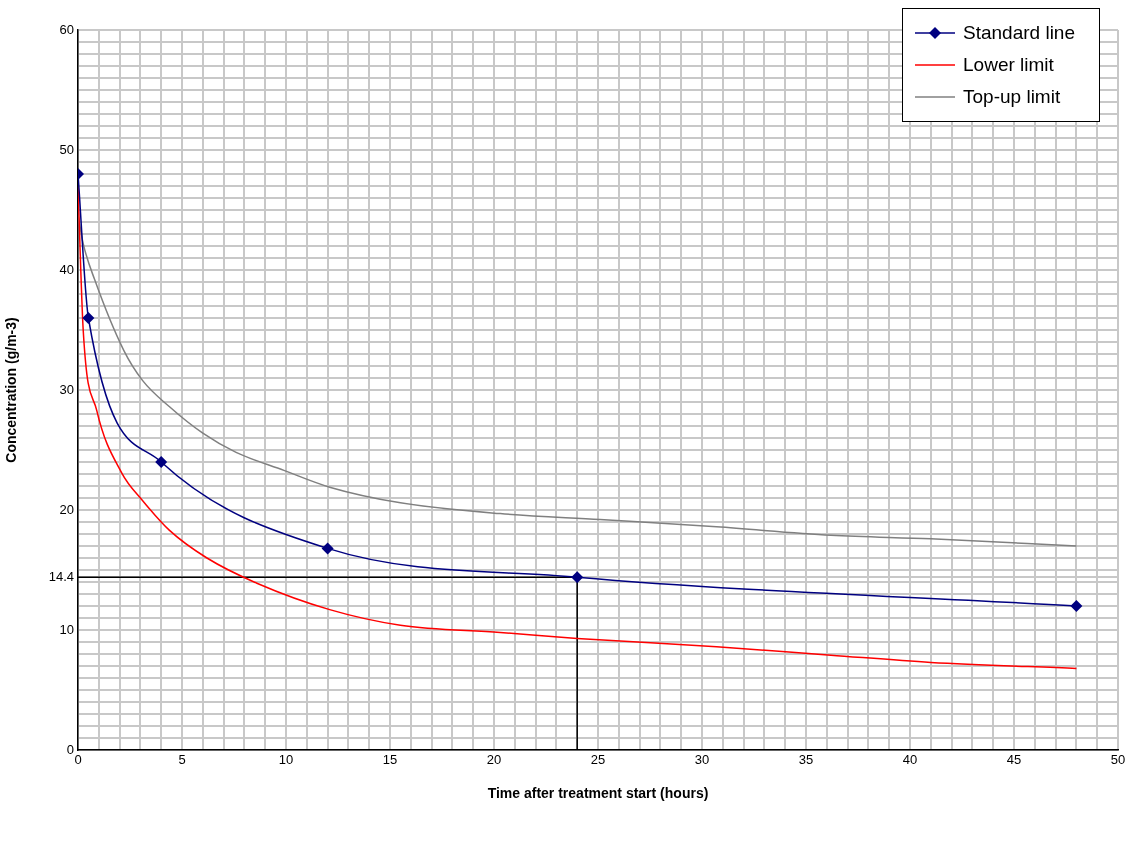 The height and width of the screenshot is (857, 1134). What do you see at coordinates (1014, 760) in the screenshot?
I see `x-tick-label: 45` at bounding box center [1014, 760].